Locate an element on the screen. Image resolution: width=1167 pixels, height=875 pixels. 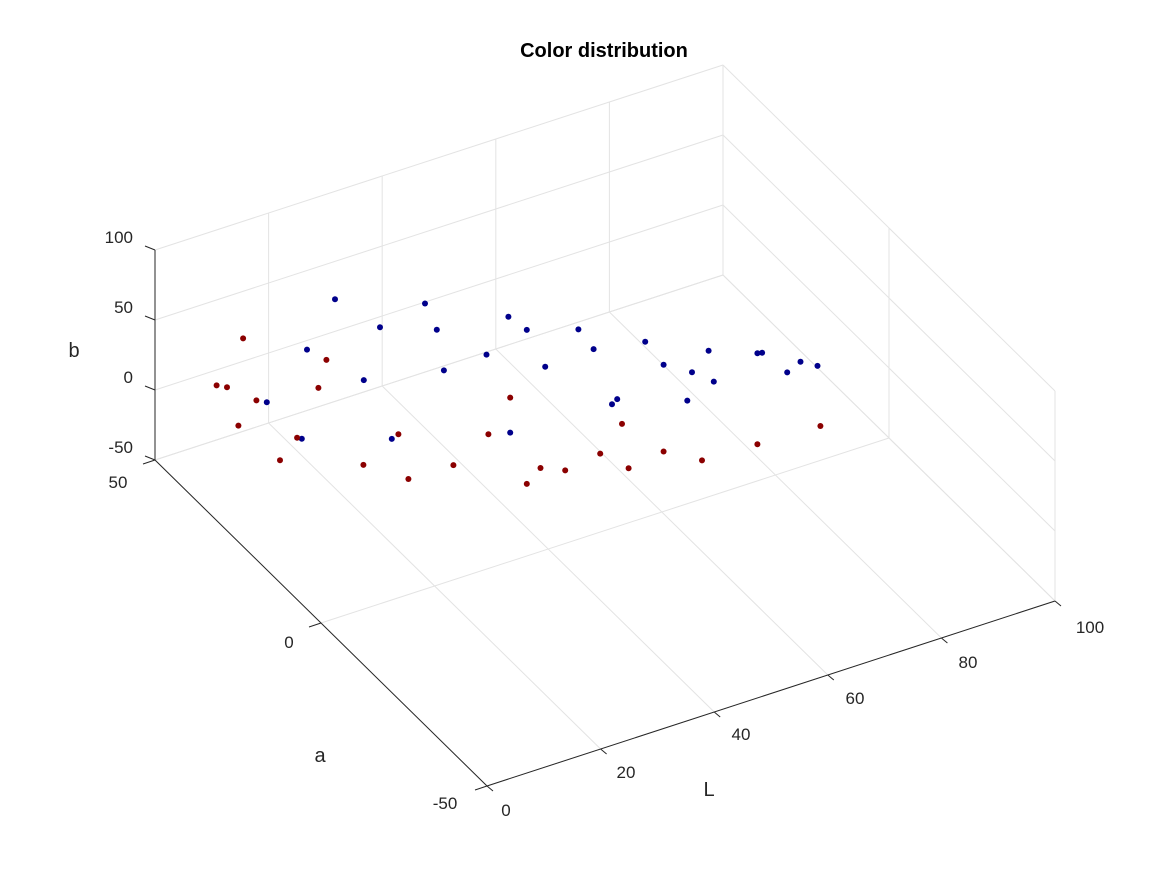
x-tick-60: 60 is located at coordinates (855, 698).